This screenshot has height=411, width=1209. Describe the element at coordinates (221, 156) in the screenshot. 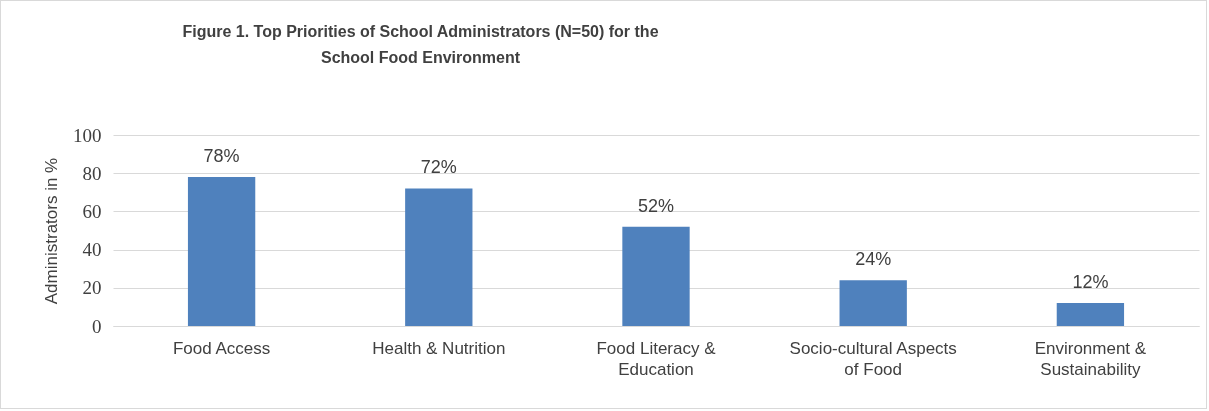

I see `data-label: 78%` at that location.